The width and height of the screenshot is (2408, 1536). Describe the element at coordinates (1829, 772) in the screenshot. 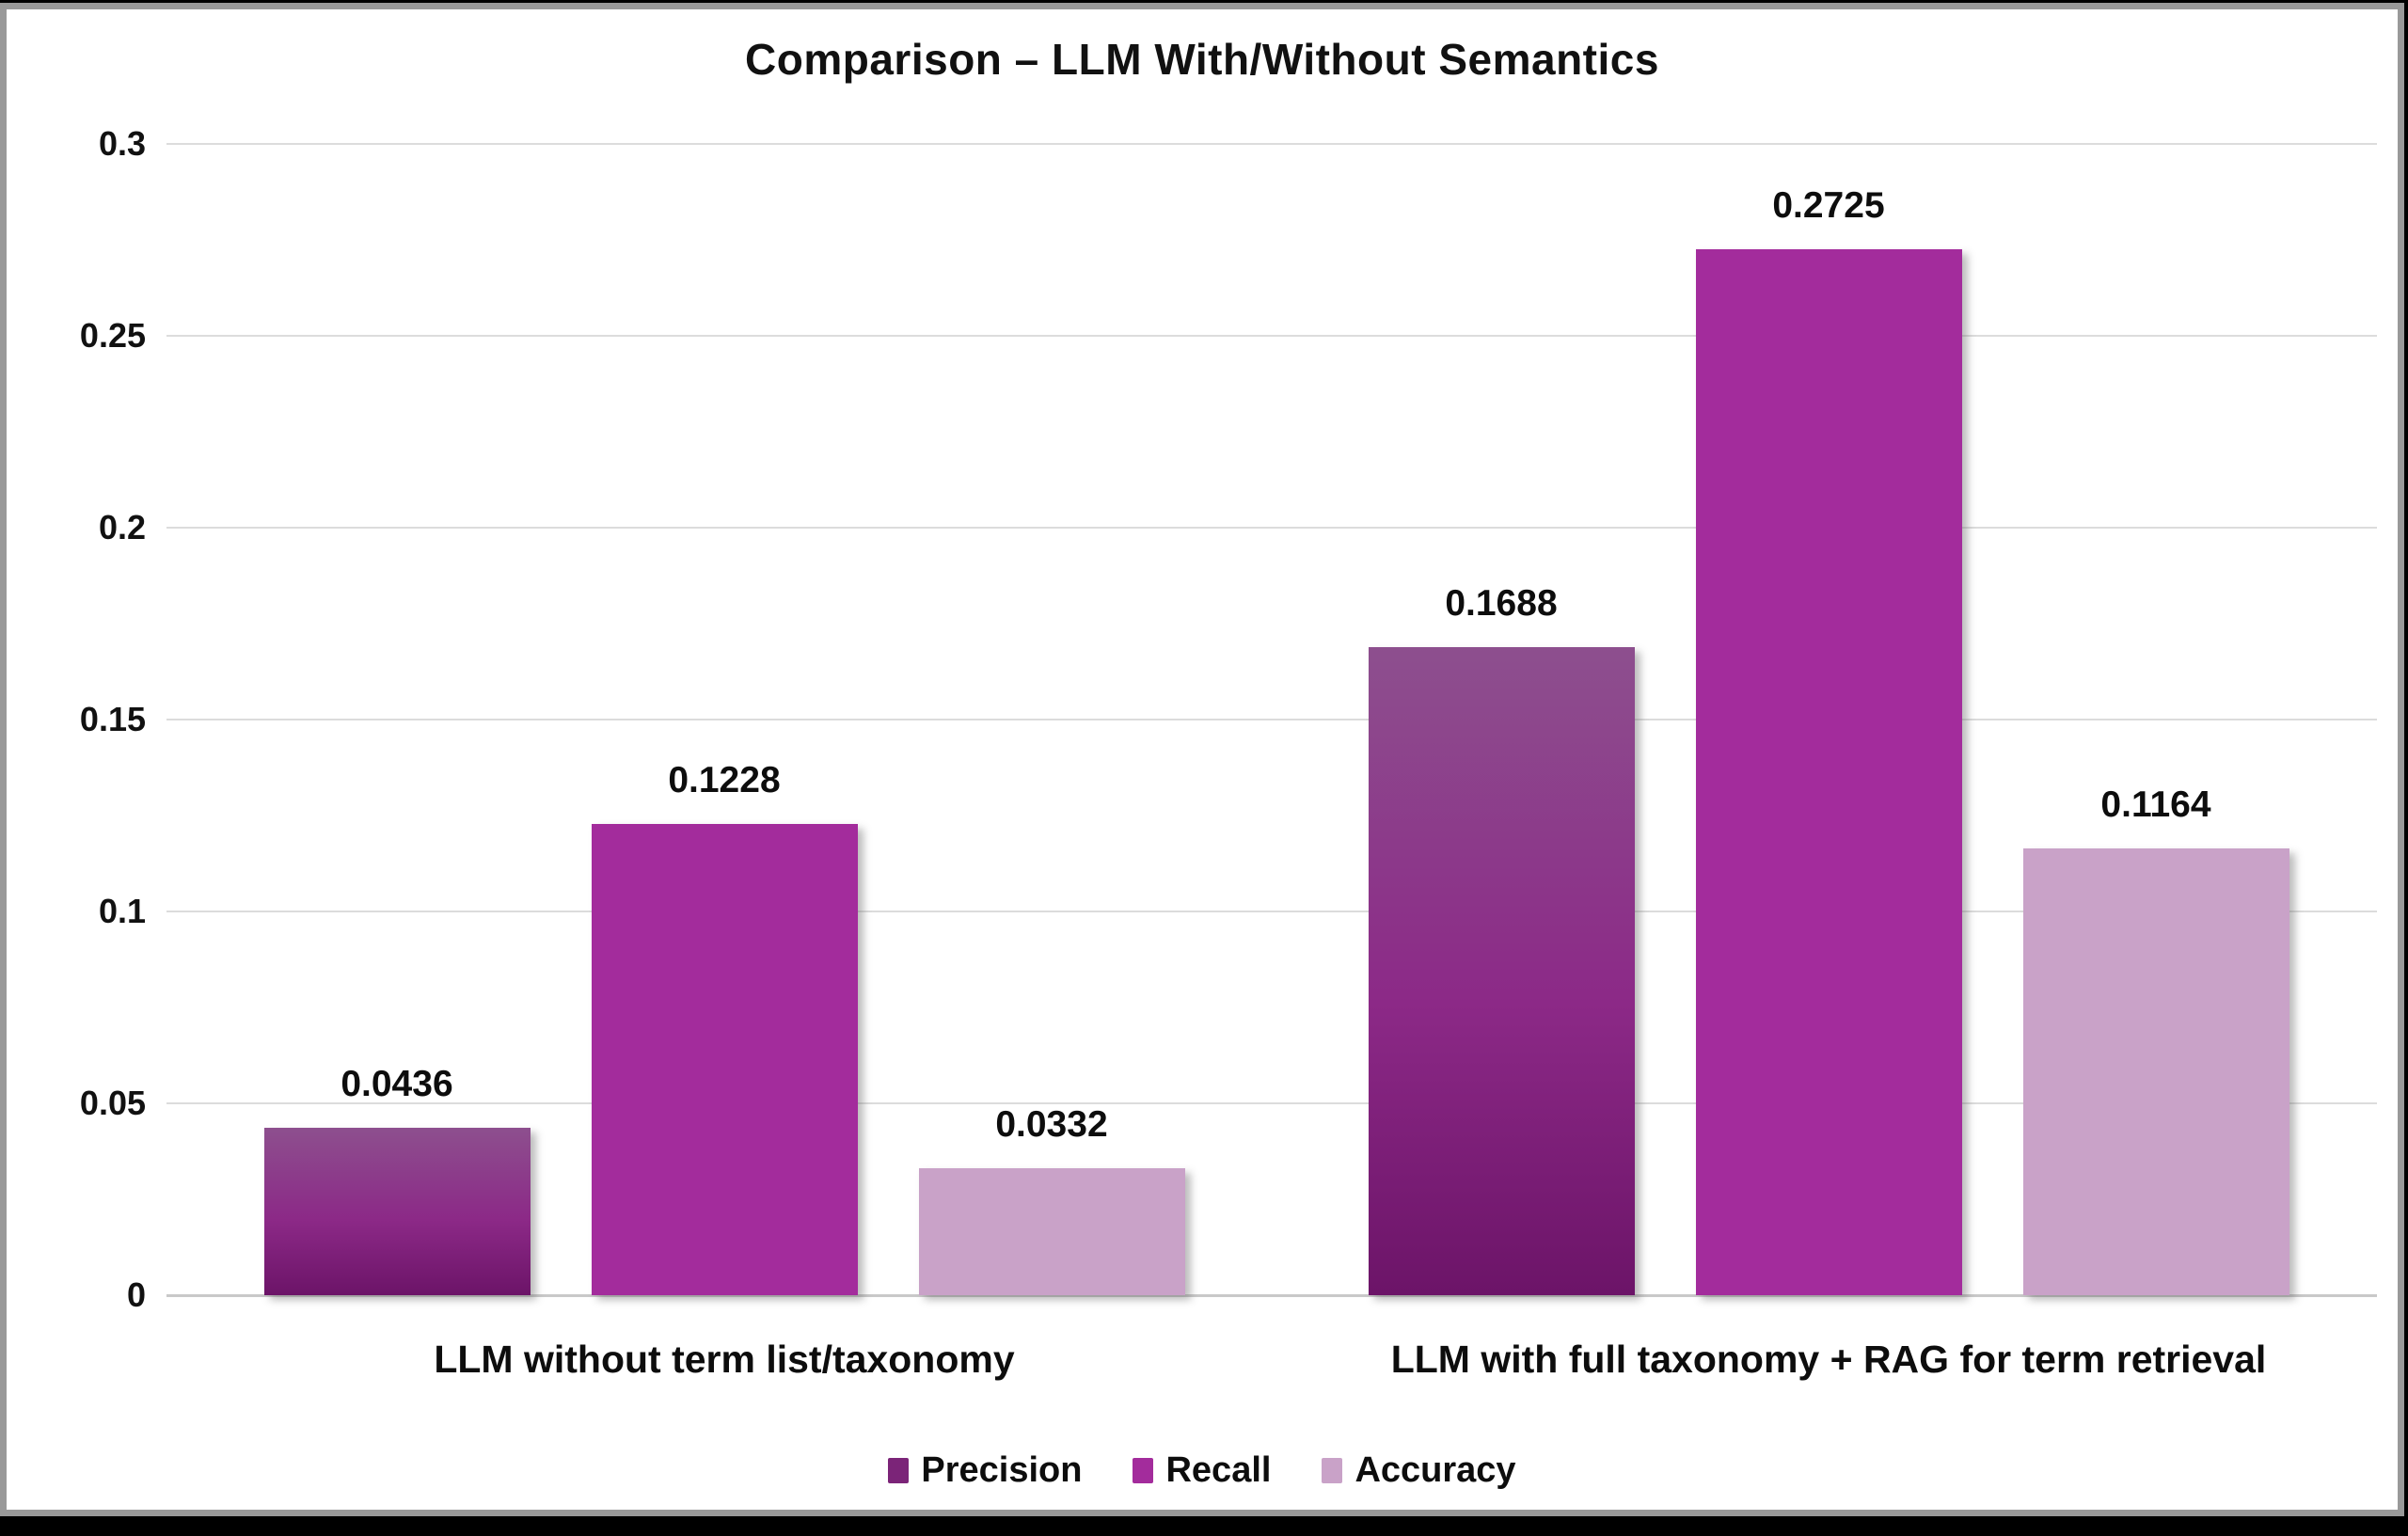

I see `bar-recall-group2` at that location.